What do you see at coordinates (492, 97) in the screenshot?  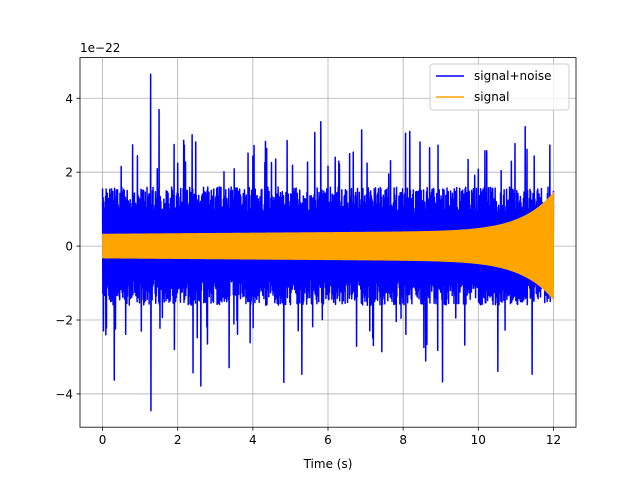 I see `legend-label-signal: signal` at bounding box center [492, 97].